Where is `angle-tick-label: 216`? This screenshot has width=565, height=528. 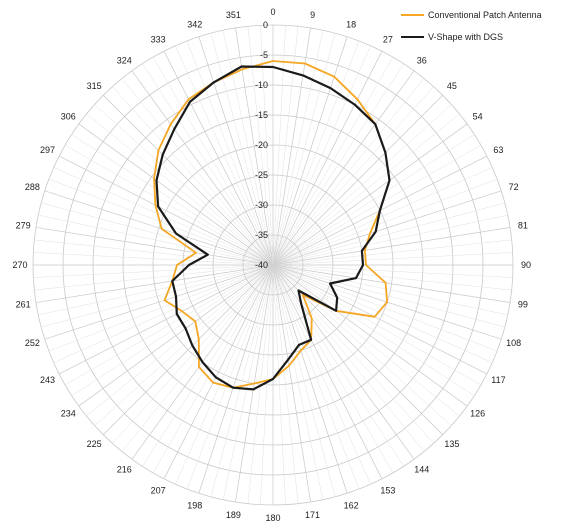 angle-tick-label: 216 is located at coordinates (124, 470).